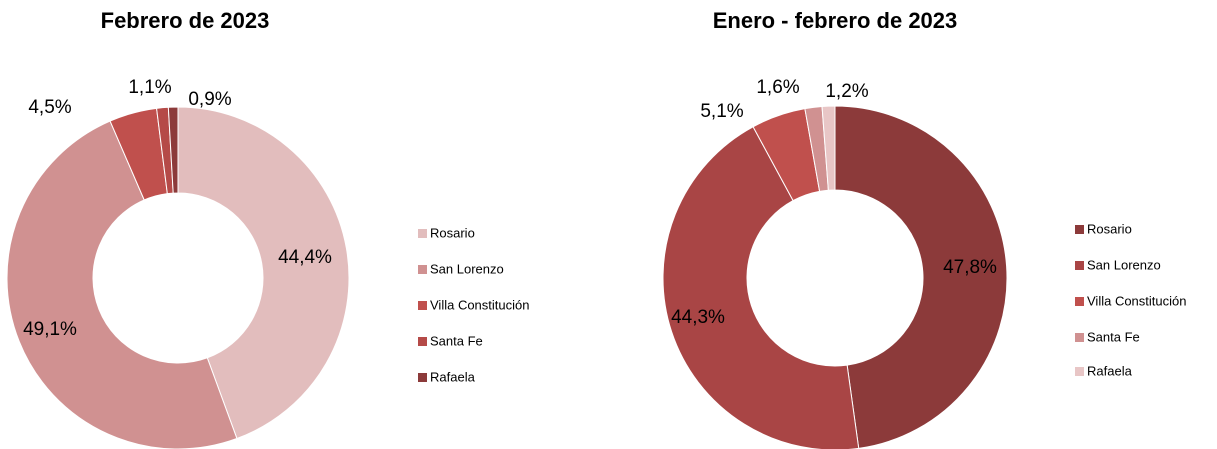 The image size is (1217, 449). I want to click on data-label: 44,4%, so click(305, 257).